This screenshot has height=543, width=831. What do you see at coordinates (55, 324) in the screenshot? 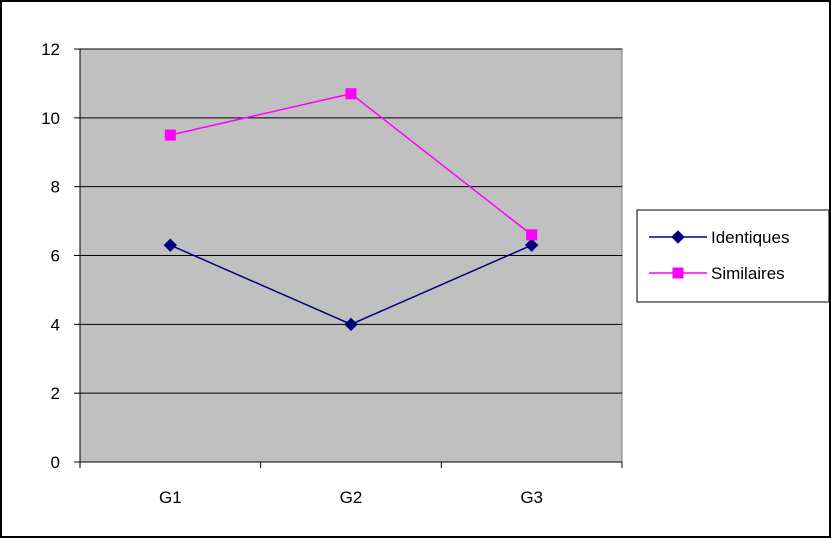
I see `y-tick-label: 4` at bounding box center [55, 324].